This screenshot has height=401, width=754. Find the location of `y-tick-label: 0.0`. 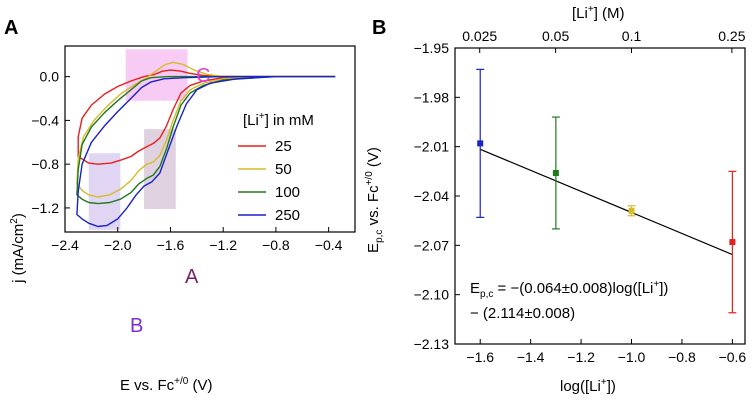

y-tick-label: 0.0 is located at coordinates (50, 77).